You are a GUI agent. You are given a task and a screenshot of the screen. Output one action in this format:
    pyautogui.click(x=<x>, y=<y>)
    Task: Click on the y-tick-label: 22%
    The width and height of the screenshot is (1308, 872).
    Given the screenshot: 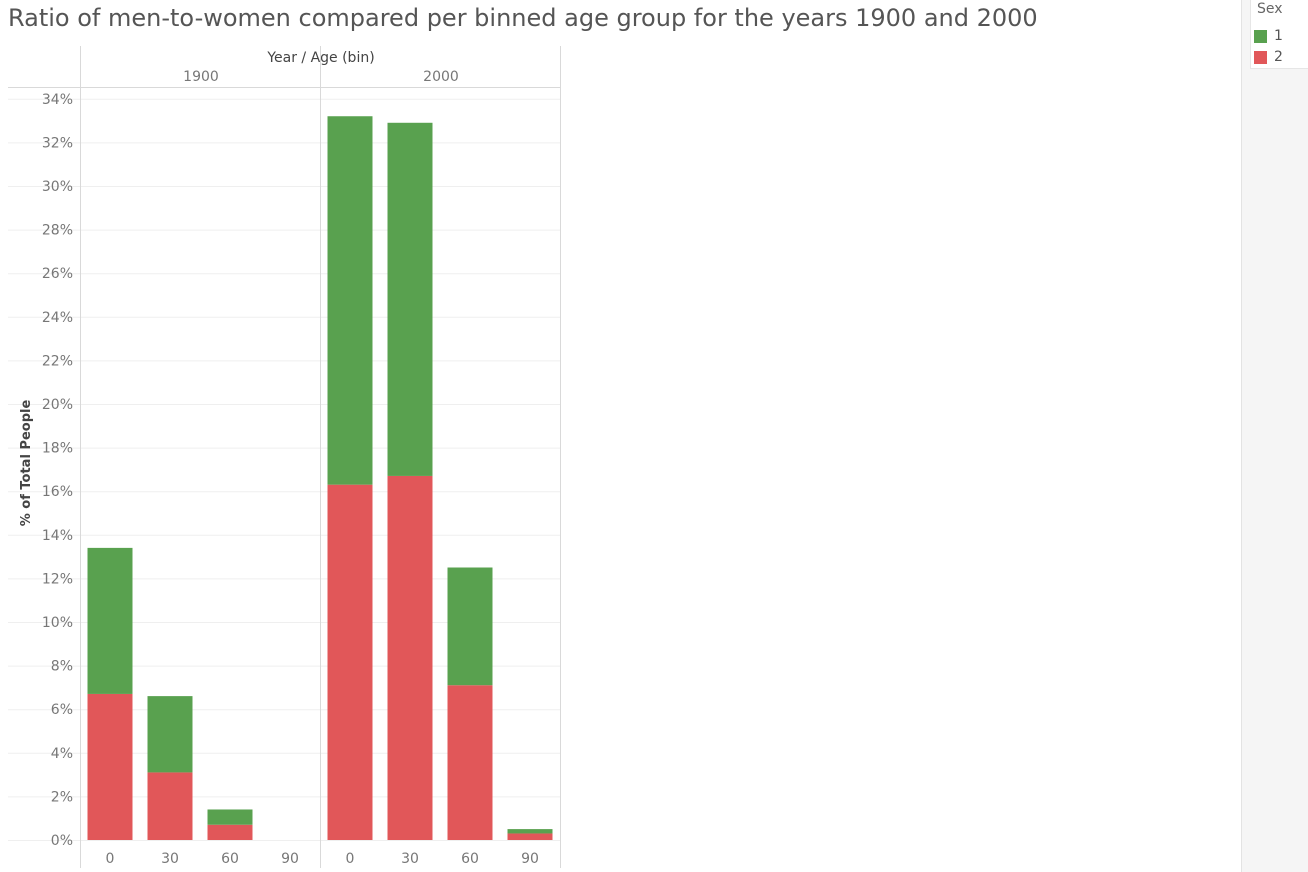 What is the action you would take?
    pyautogui.click(x=57, y=361)
    